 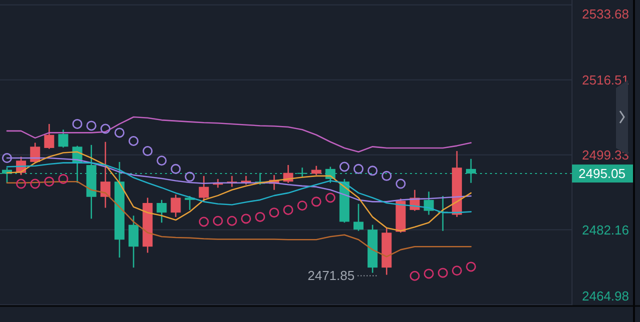 I want to click on ref-line-label: 2495.05, so click(x=602, y=174).